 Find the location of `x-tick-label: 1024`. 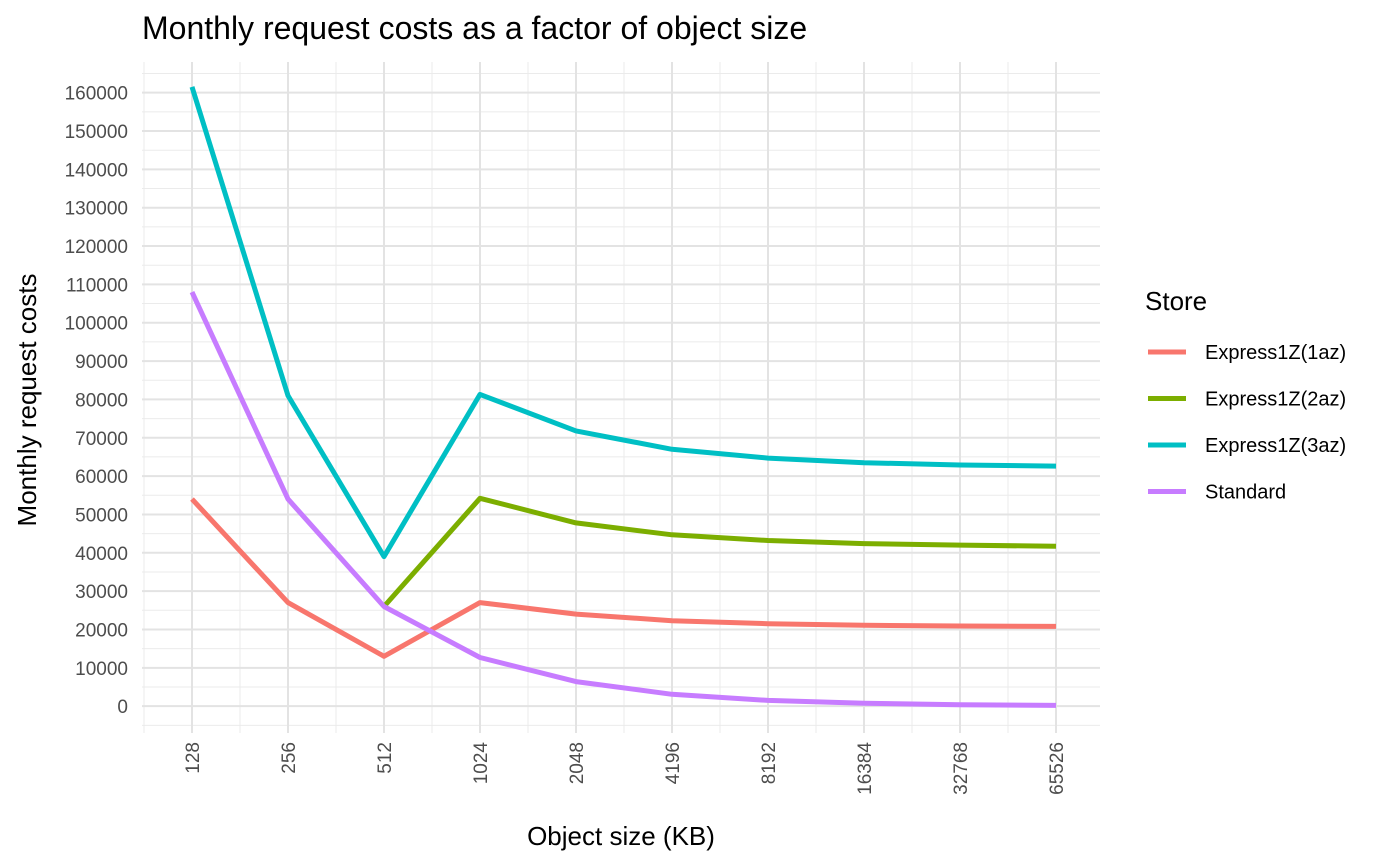

x-tick-label: 1024 is located at coordinates (481, 763).